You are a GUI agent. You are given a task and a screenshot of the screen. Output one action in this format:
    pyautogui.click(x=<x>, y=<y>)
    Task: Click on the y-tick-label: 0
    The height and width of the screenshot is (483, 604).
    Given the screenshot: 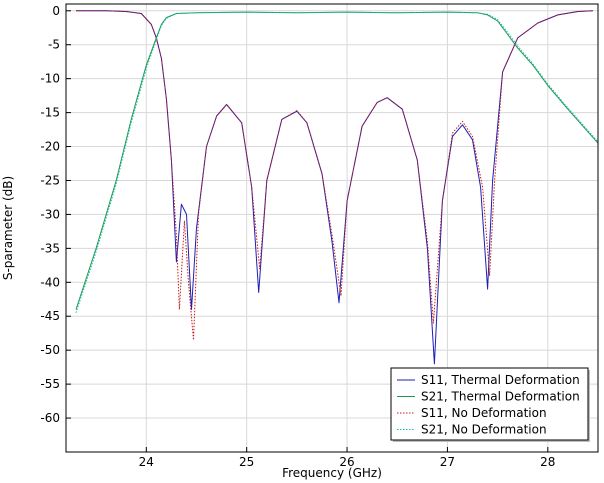 What is the action you would take?
    pyautogui.click(x=56, y=11)
    